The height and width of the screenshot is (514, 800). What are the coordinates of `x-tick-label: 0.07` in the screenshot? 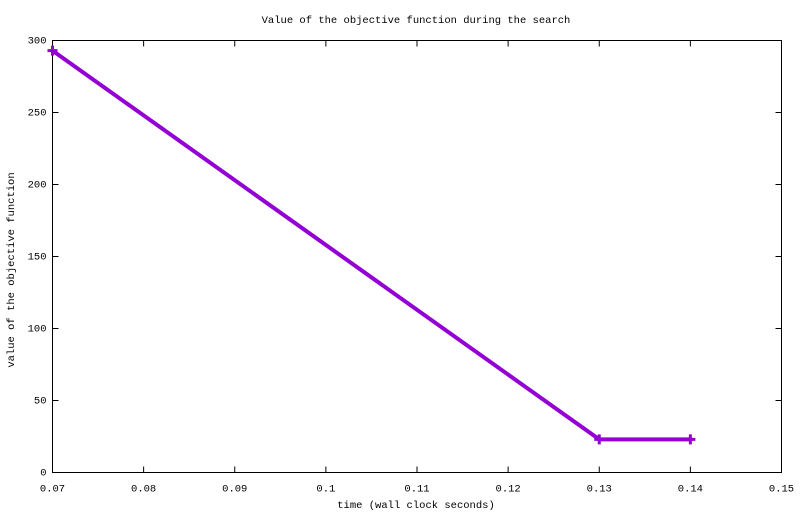 It's located at (52, 489).